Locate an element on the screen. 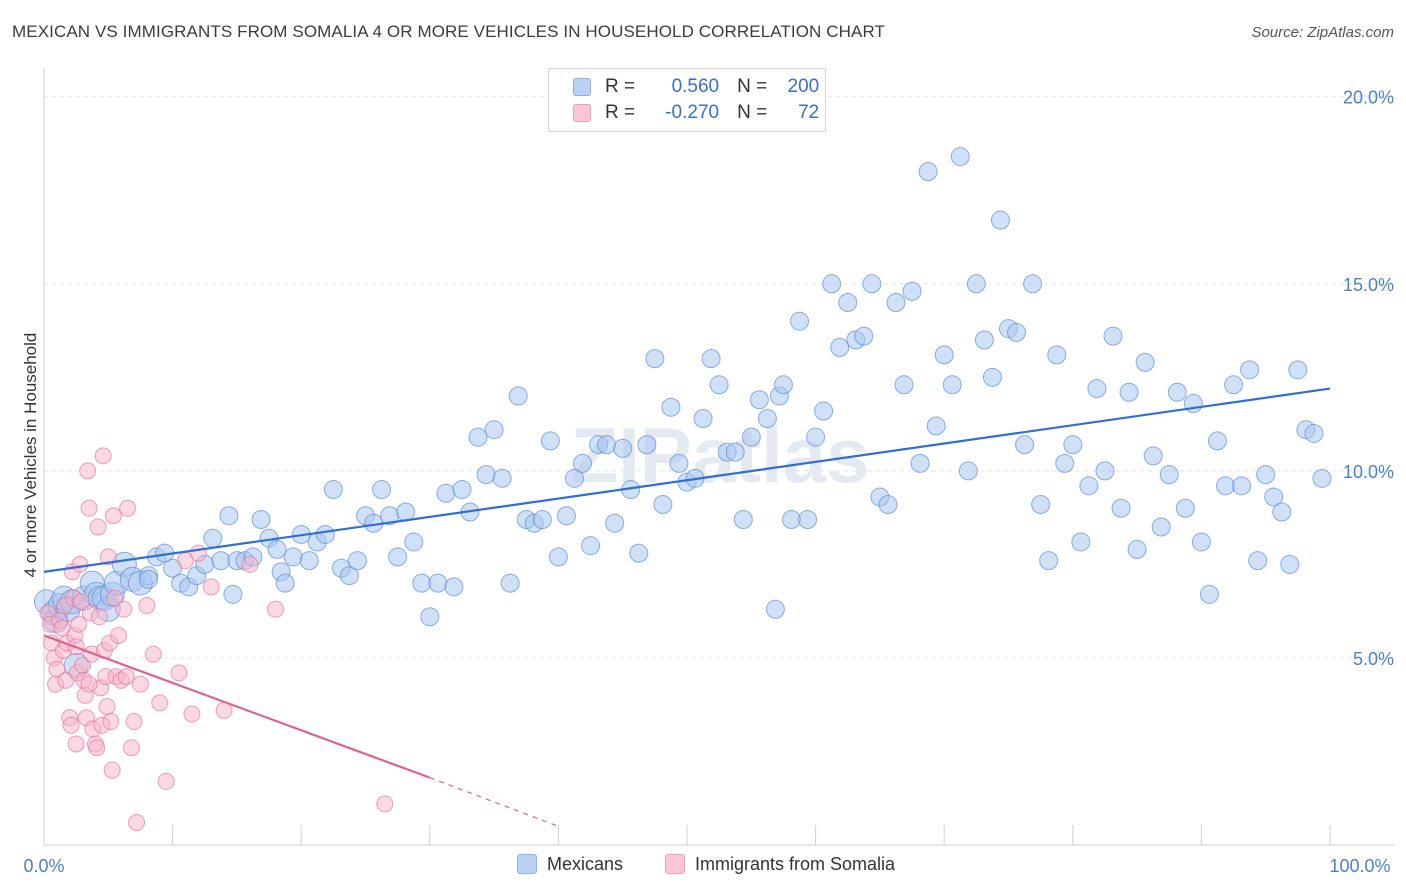  x-tick-labels: 0.0% 100.0% is located at coordinates (706, 866).